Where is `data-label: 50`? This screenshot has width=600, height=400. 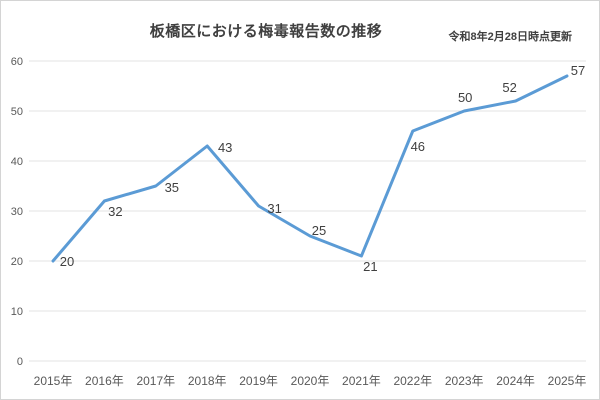 data-label: 50 is located at coordinates (465, 97).